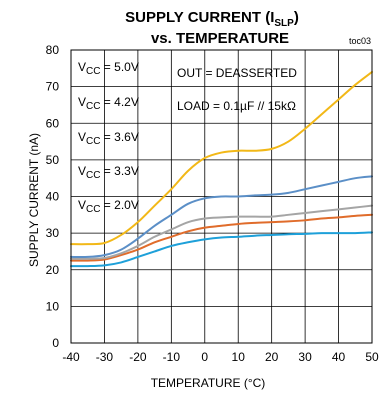  Describe the element at coordinates (172, 357) in the screenshot. I see `x-tick-label: -10` at that location.